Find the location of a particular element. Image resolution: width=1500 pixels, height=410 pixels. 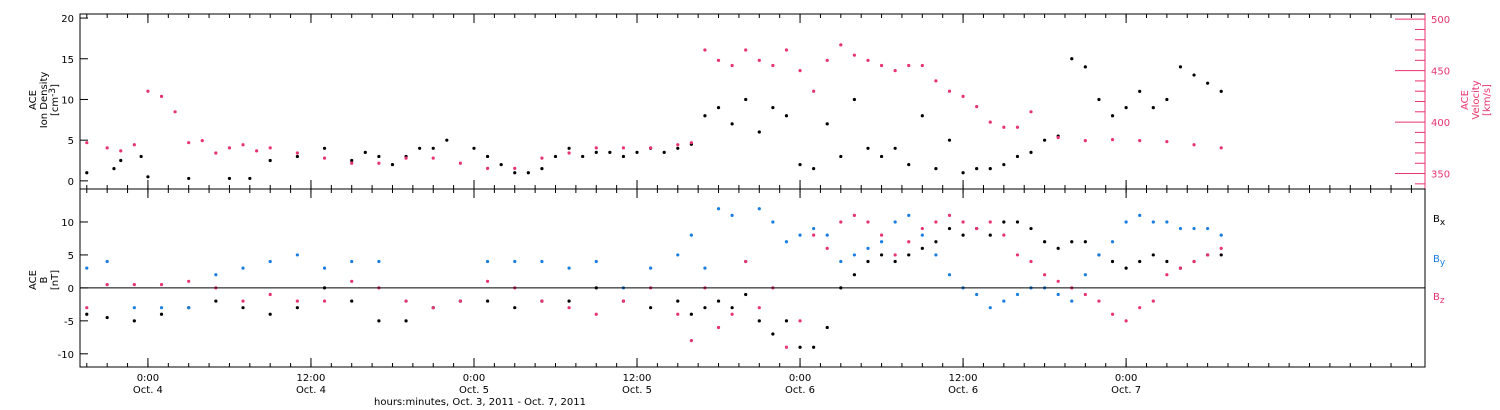

bottom-legend: Bx By Bz is located at coordinates (1439, 260).